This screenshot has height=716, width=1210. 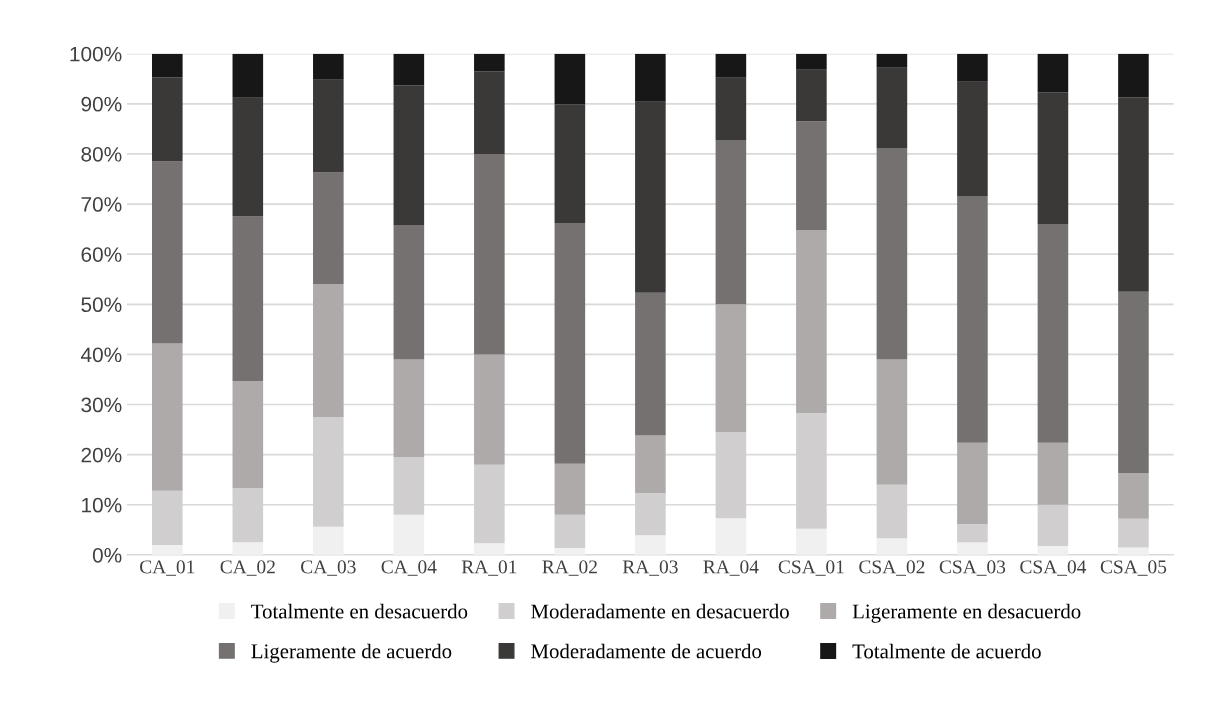 I want to click on y-tick-label: 70%, so click(x=101, y=204).